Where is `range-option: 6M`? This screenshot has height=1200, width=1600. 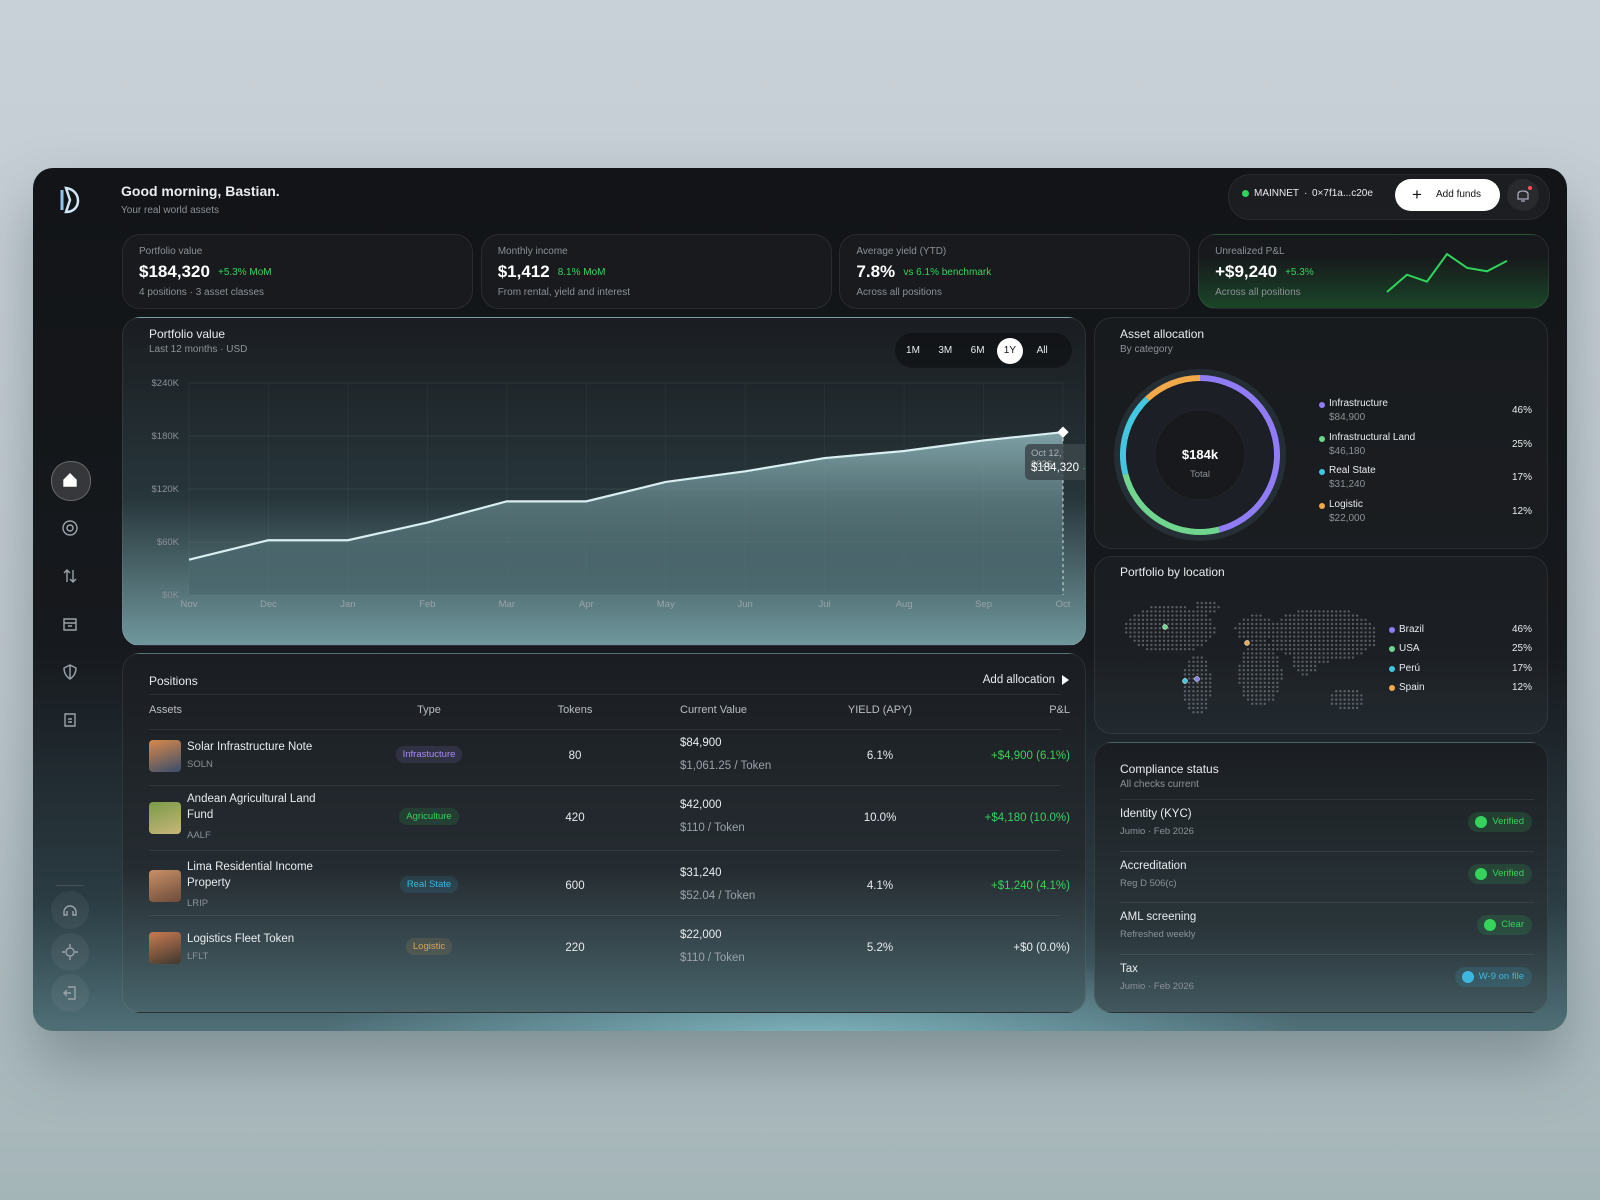 range-option: 6M is located at coordinates (977, 350).